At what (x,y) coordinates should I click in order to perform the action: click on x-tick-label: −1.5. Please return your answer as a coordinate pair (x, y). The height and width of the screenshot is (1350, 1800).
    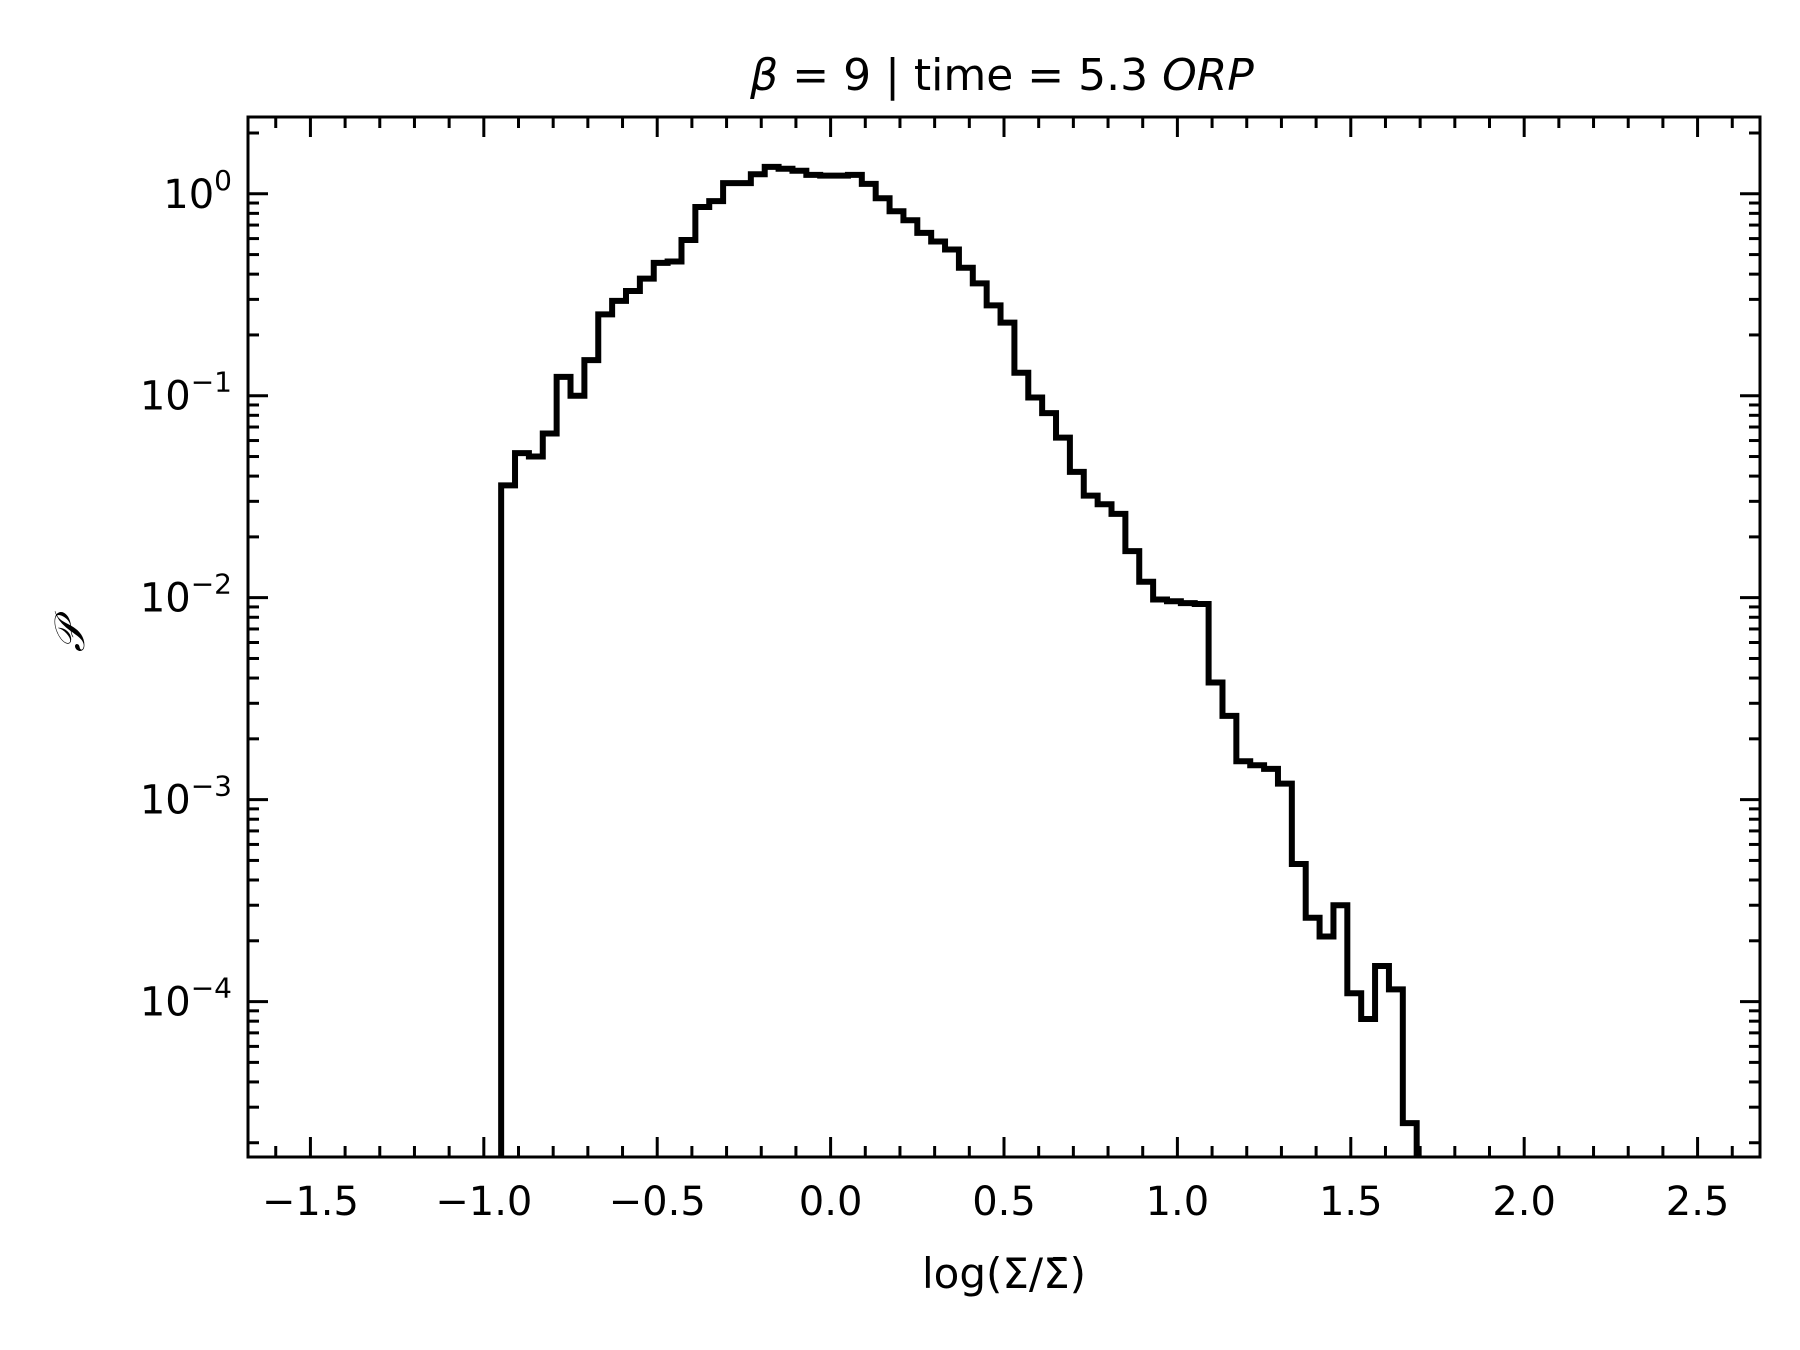
    Looking at the image, I should click on (310, 1202).